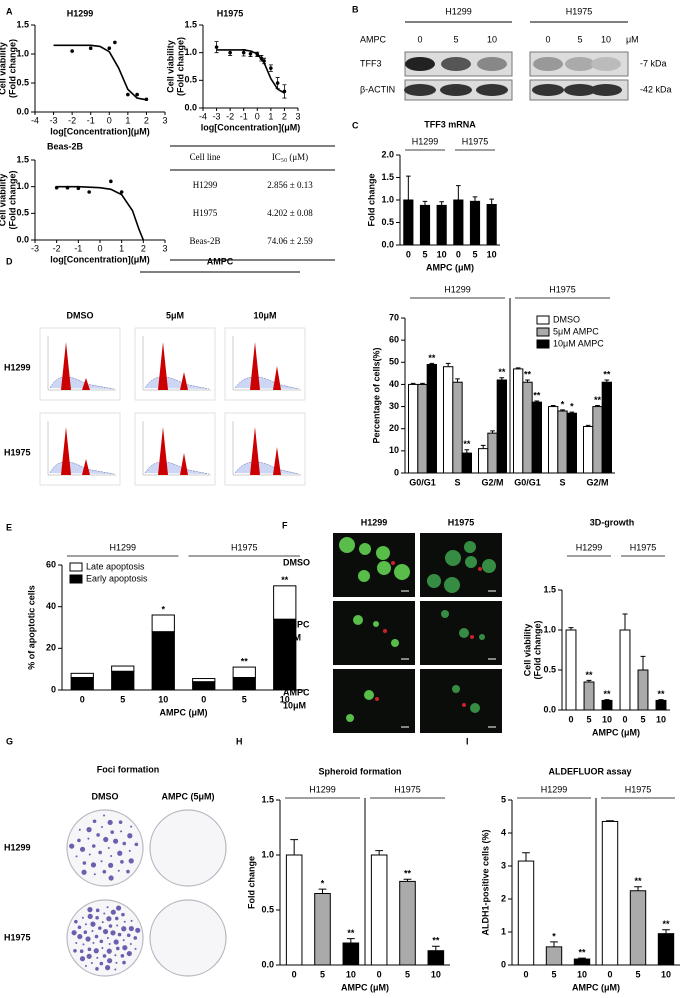 The image size is (690, 998). Describe the element at coordinates (394, 317) in the screenshot. I see `y-tick-label: 70` at that location.